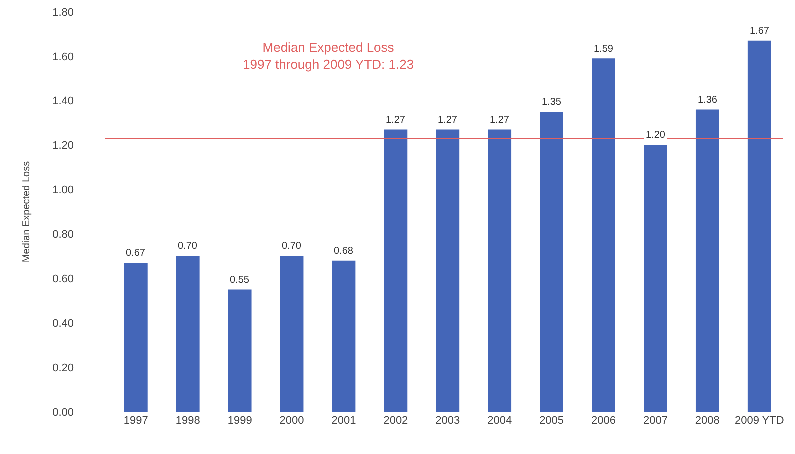 This screenshot has height=454, width=795. What do you see at coordinates (136, 253) in the screenshot?
I see `data-label: 0.67` at bounding box center [136, 253].